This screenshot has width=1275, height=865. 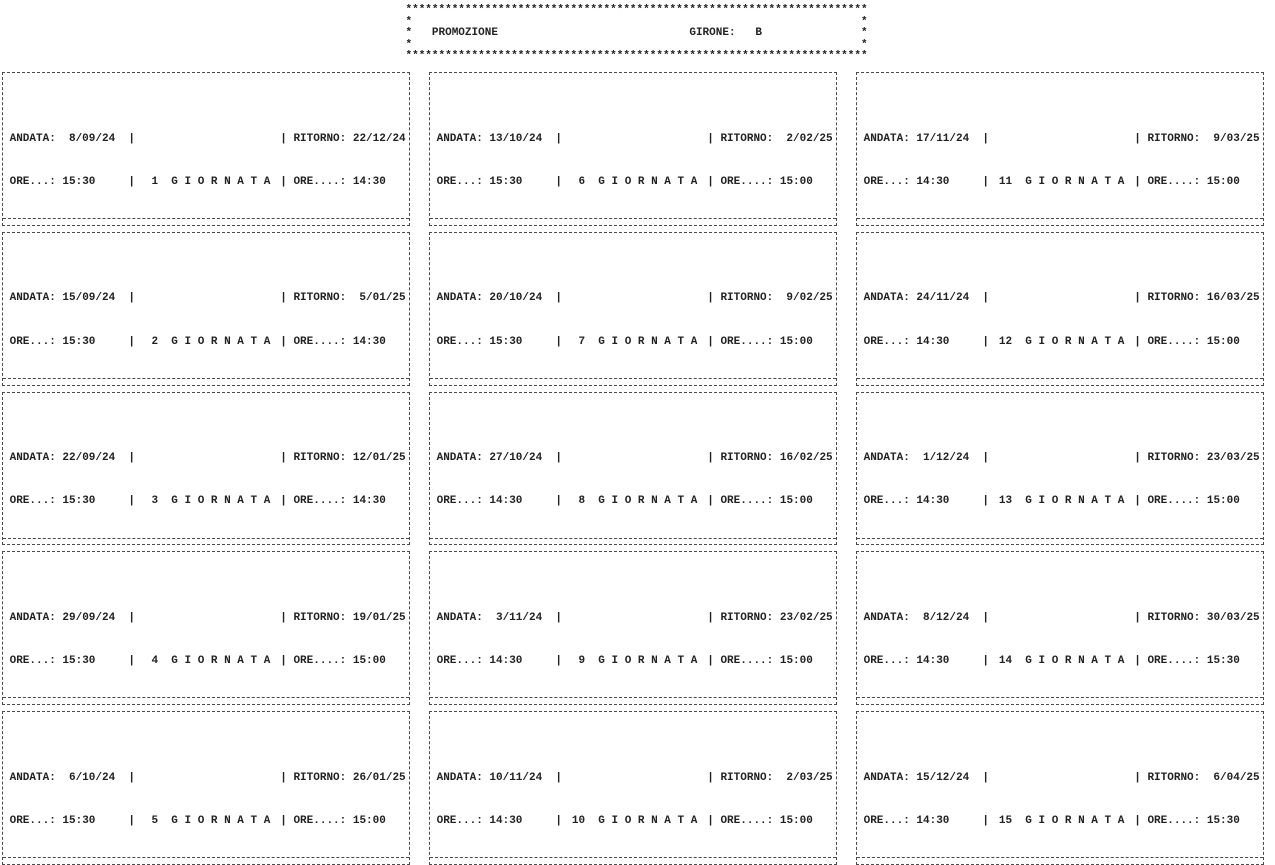 I want to click on ritorno-date: 30/03/25, so click(x=1233, y=617).